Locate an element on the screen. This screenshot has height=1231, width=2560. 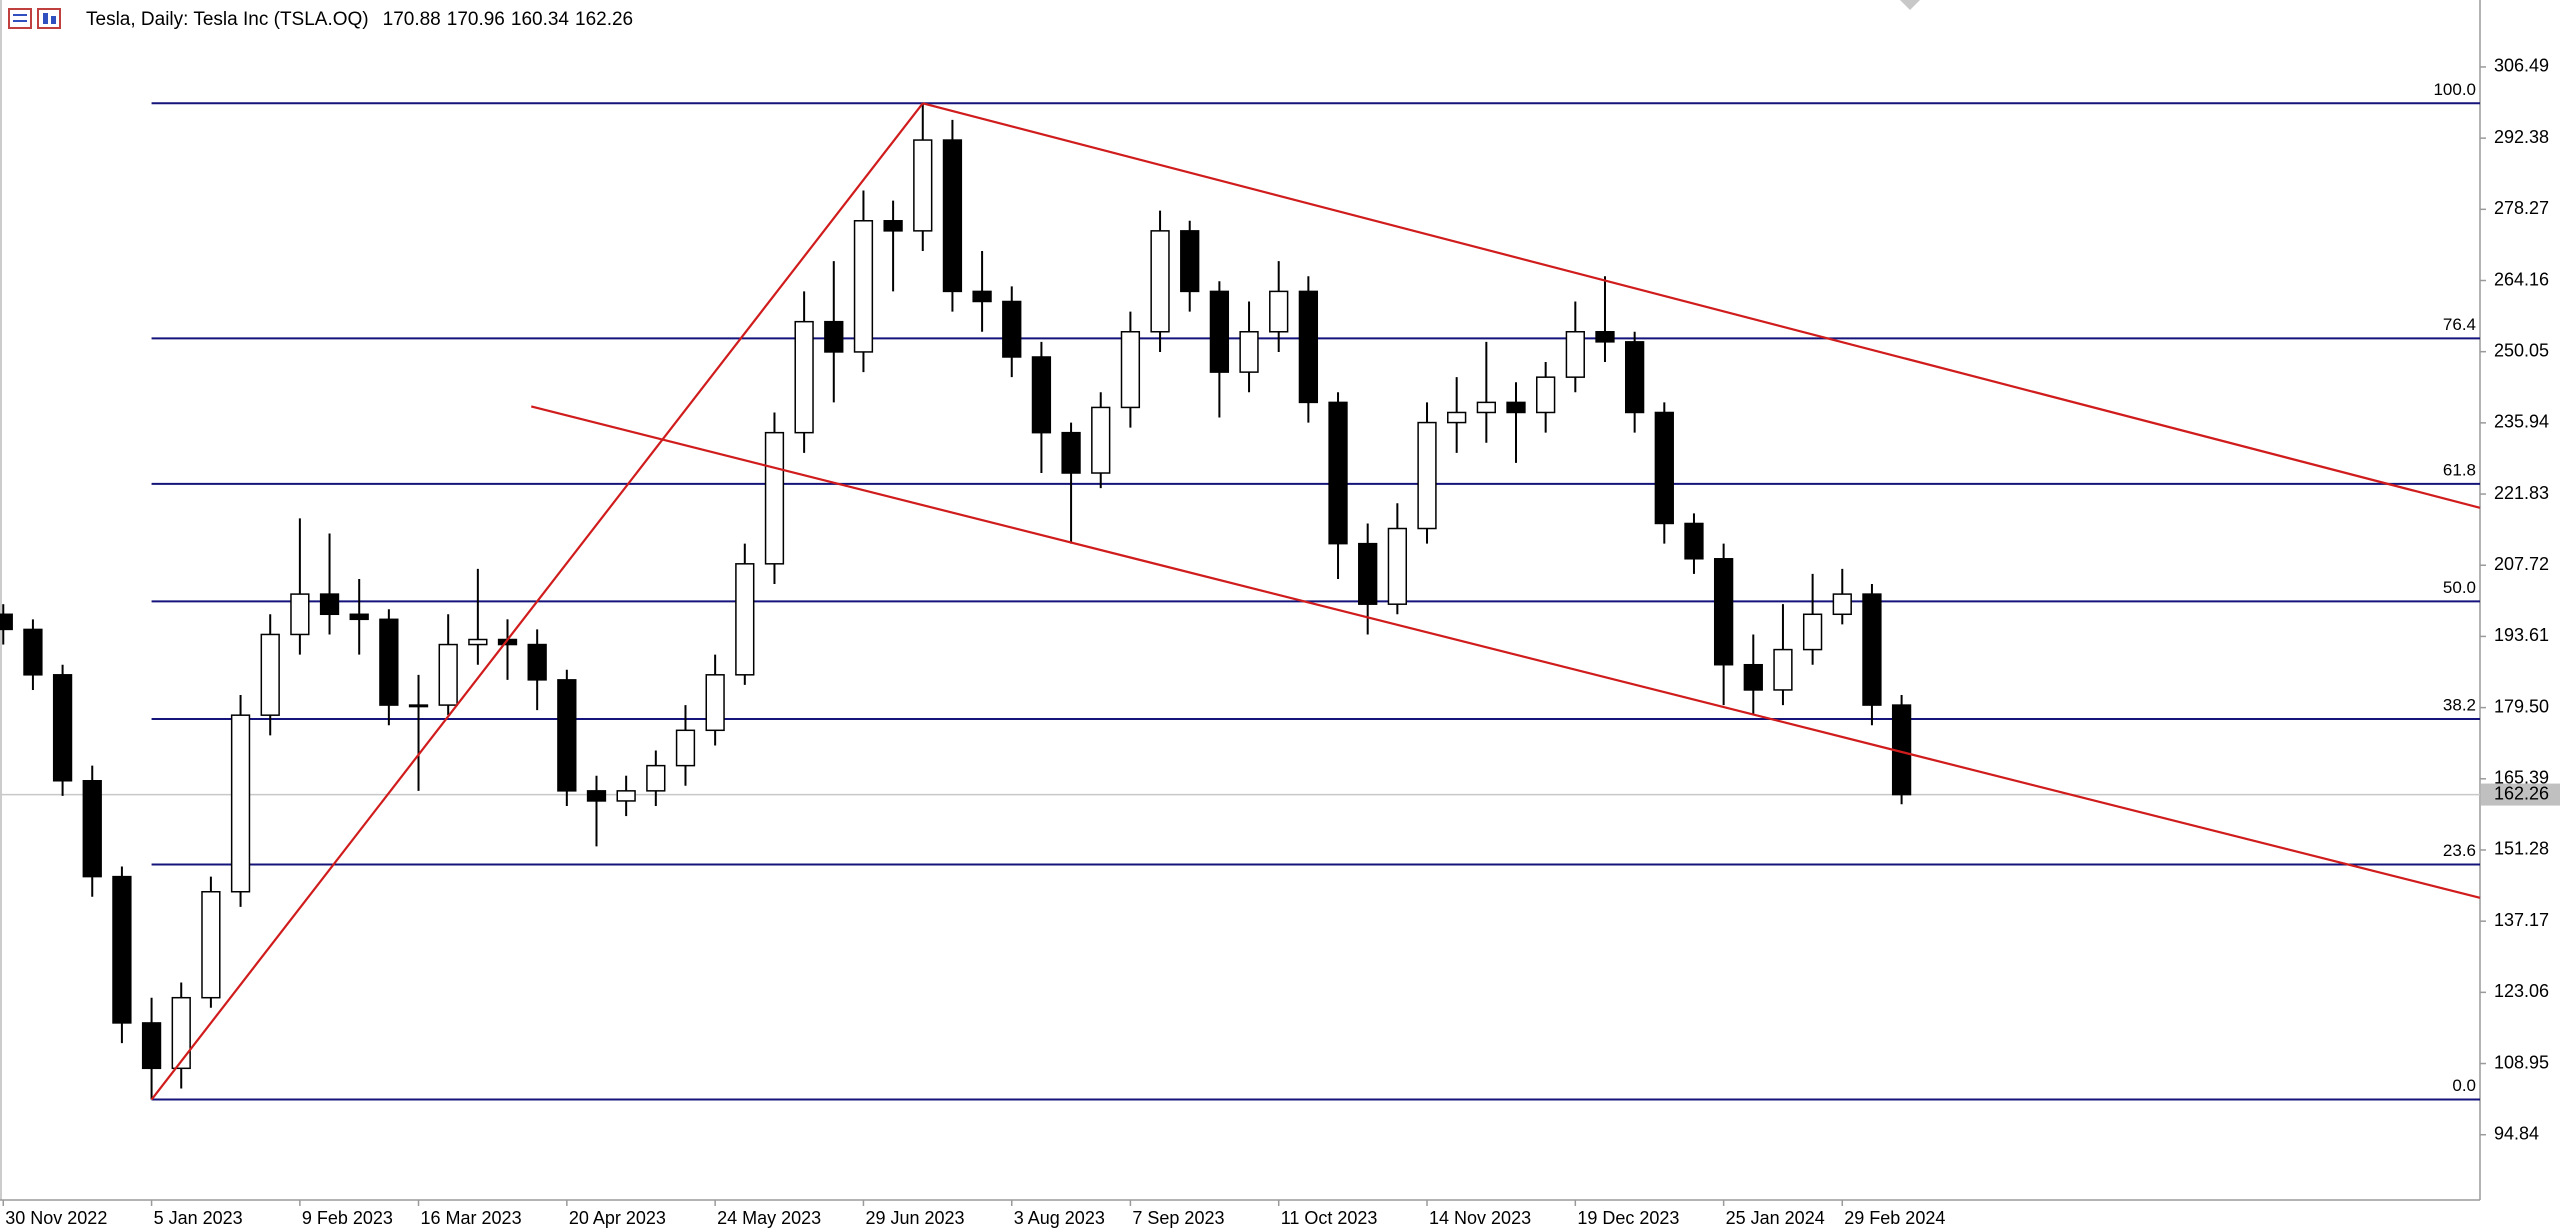
chart-icons is located at coordinates (34, 18).